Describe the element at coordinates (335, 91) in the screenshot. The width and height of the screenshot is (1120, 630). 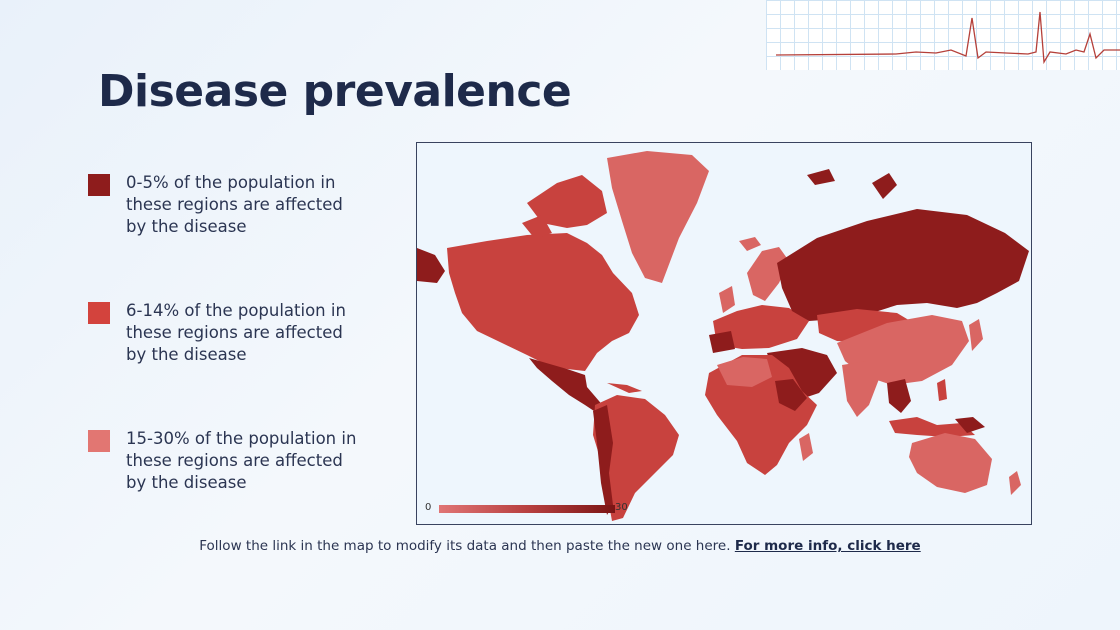
I see `page-title: Disease prevalence` at that location.